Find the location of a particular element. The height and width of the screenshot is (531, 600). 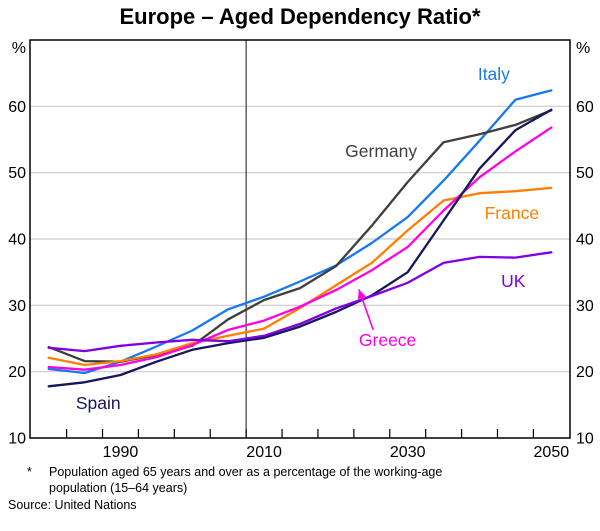

x-axis-label-2050: 2050 is located at coordinates (552, 452).